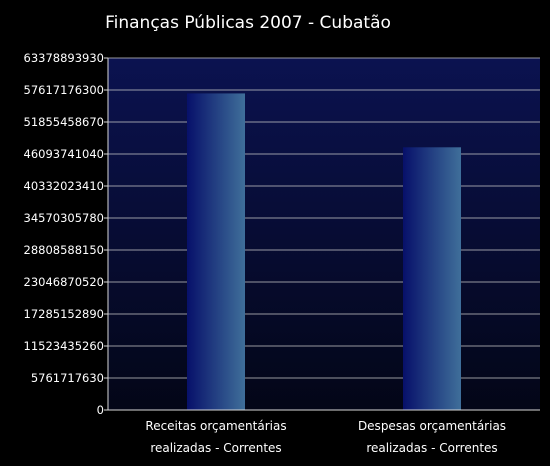 The image size is (550, 466). Describe the element at coordinates (64, 218) in the screenshot. I see `y-tick-label: 34570305780` at that location.